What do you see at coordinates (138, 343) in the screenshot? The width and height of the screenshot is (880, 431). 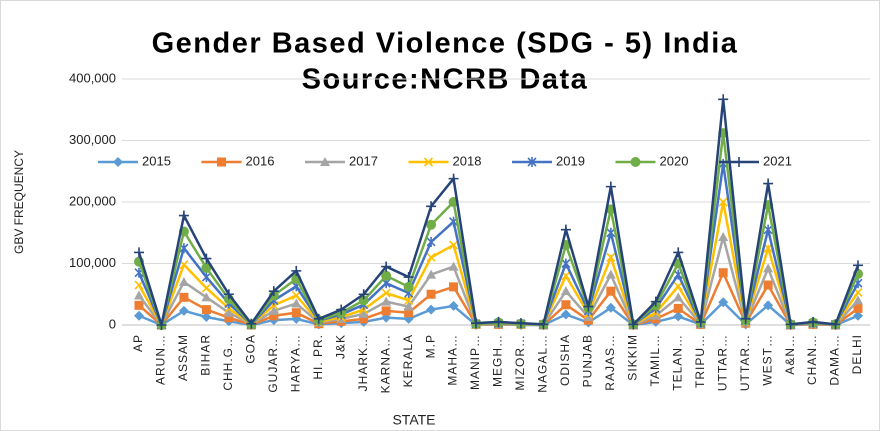 I see `x-tick-label: AP` at bounding box center [138, 343].